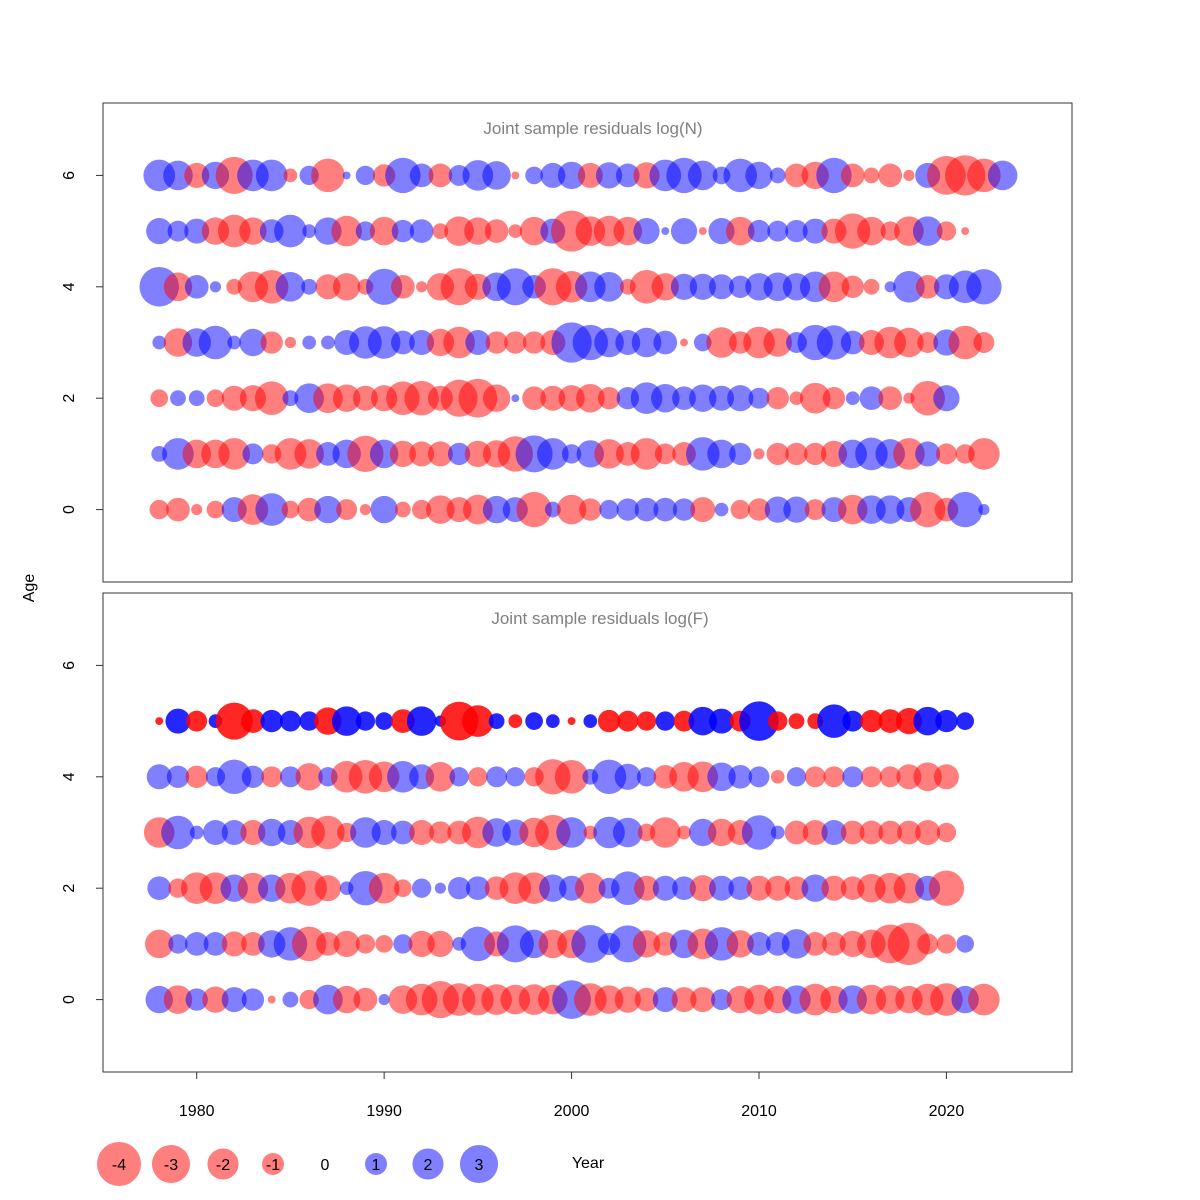  I want to click on legend-label: 2, so click(428, 1165).